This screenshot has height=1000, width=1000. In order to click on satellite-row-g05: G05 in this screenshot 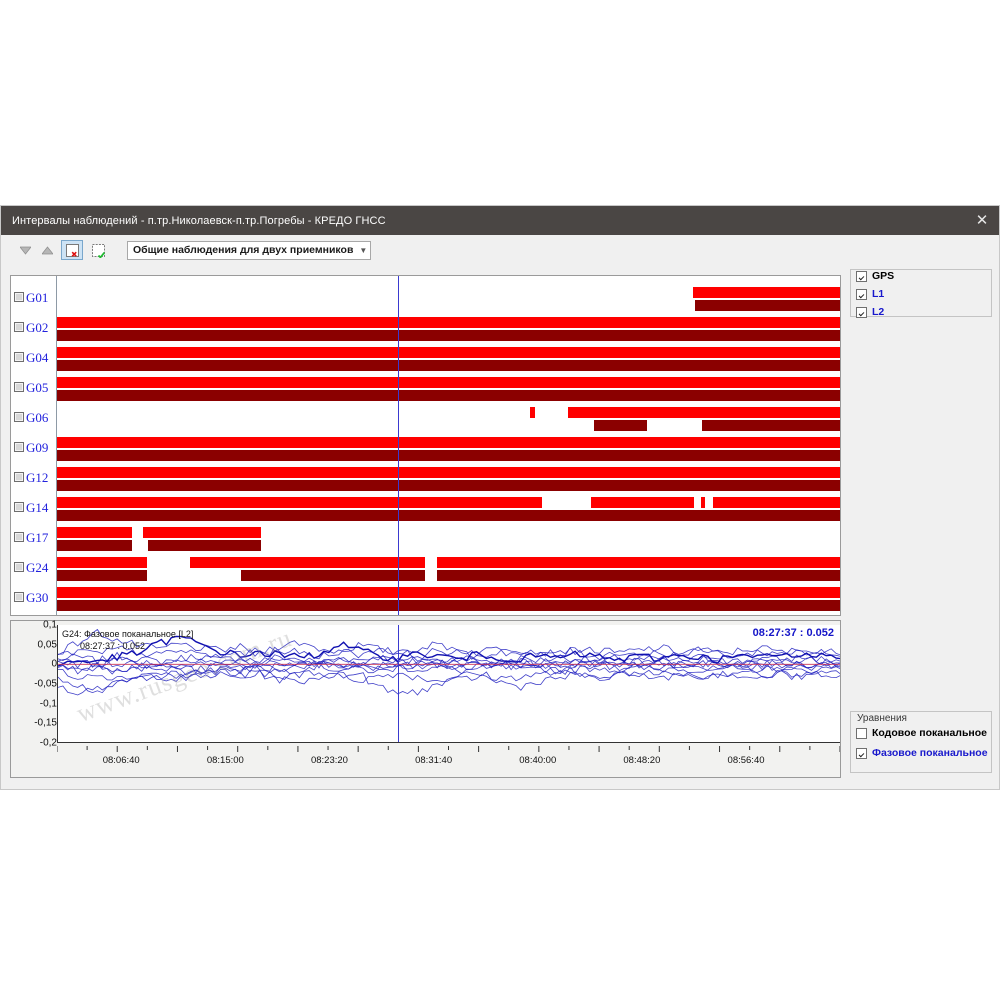, I will do `click(31, 387)`.